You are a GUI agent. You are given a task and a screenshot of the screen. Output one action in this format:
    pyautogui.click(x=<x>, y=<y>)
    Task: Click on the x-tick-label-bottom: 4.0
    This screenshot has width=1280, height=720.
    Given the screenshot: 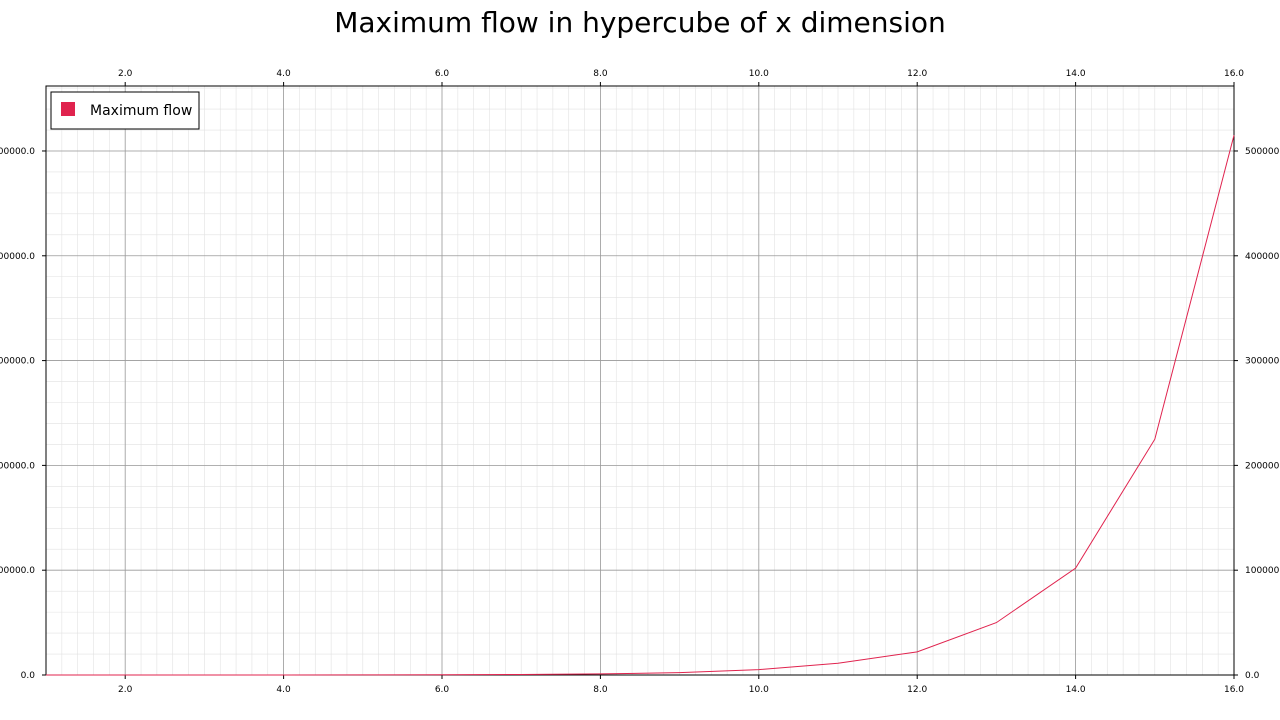 What is the action you would take?
    pyautogui.click(x=283, y=690)
    